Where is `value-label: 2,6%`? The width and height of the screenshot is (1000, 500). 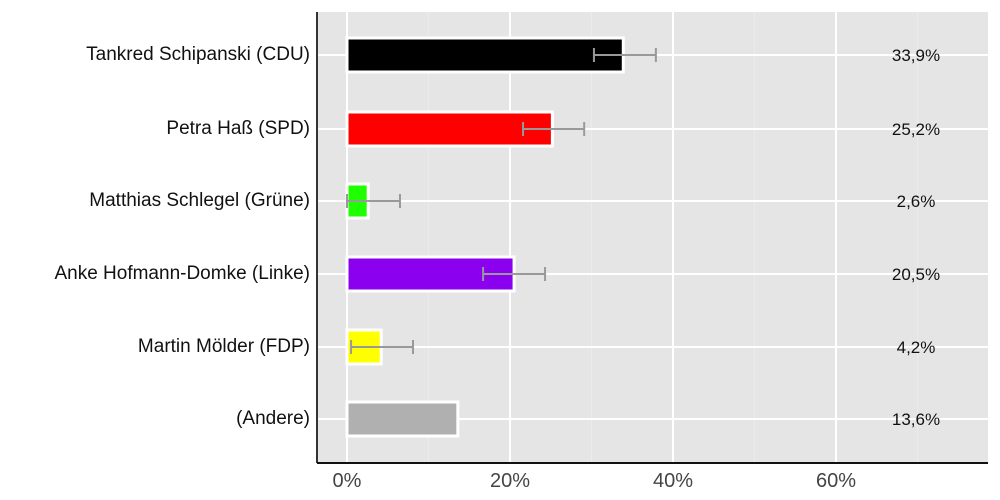 value-label: 2,6% is located at coordinates (916, 201).